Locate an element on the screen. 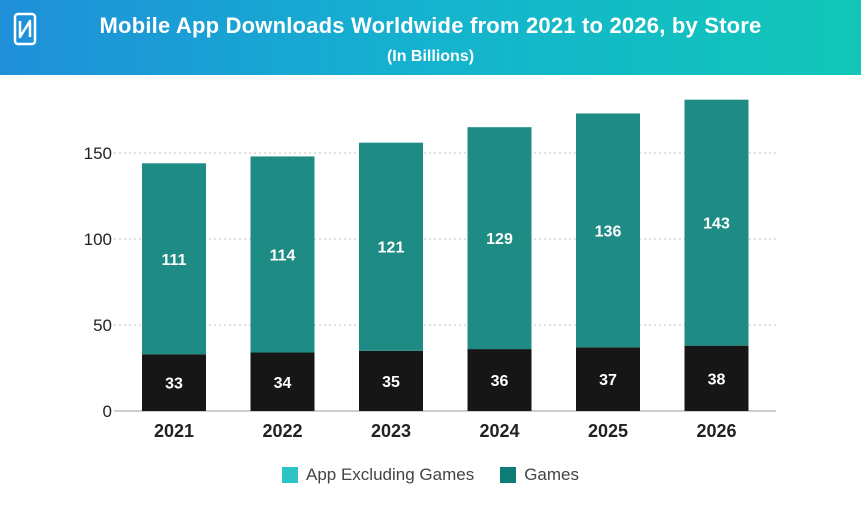  data-label-apps-2021: 111 is located at coordinates (174, 260).